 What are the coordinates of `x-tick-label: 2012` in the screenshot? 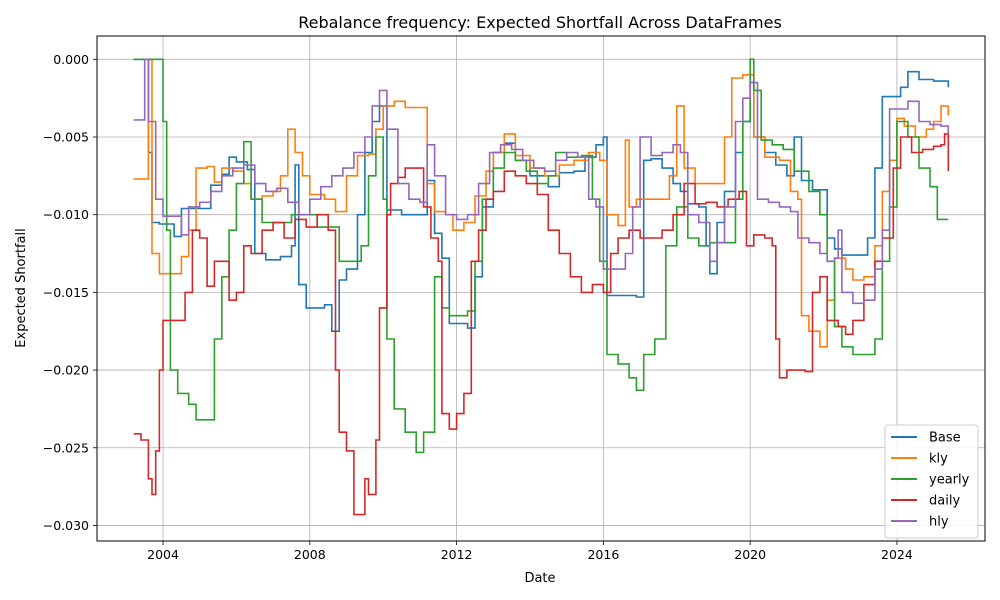 It's located at (457, 554).